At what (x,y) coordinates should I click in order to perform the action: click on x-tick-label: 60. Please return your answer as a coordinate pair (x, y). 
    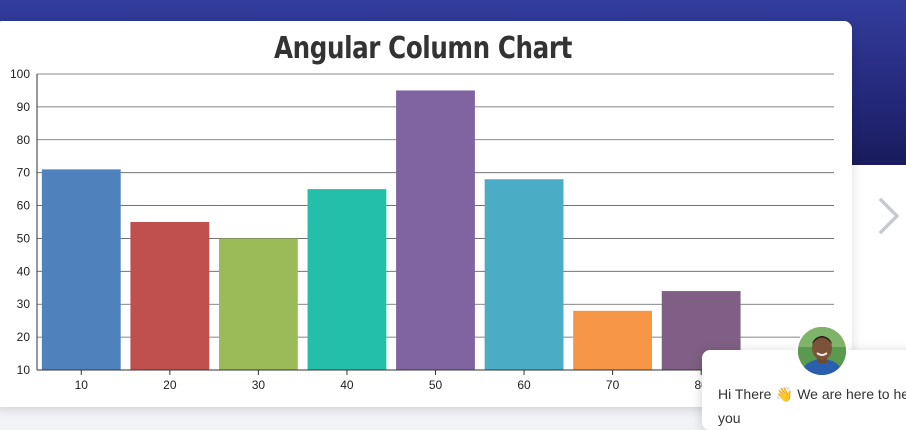
    Looking at the image, I should click on (524, 385).